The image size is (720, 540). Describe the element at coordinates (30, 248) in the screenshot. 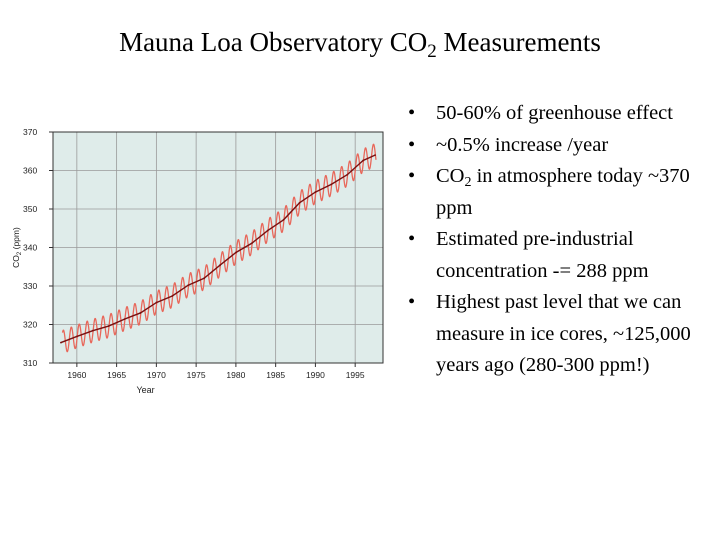

I see `y-tick-label: 340` at that location.